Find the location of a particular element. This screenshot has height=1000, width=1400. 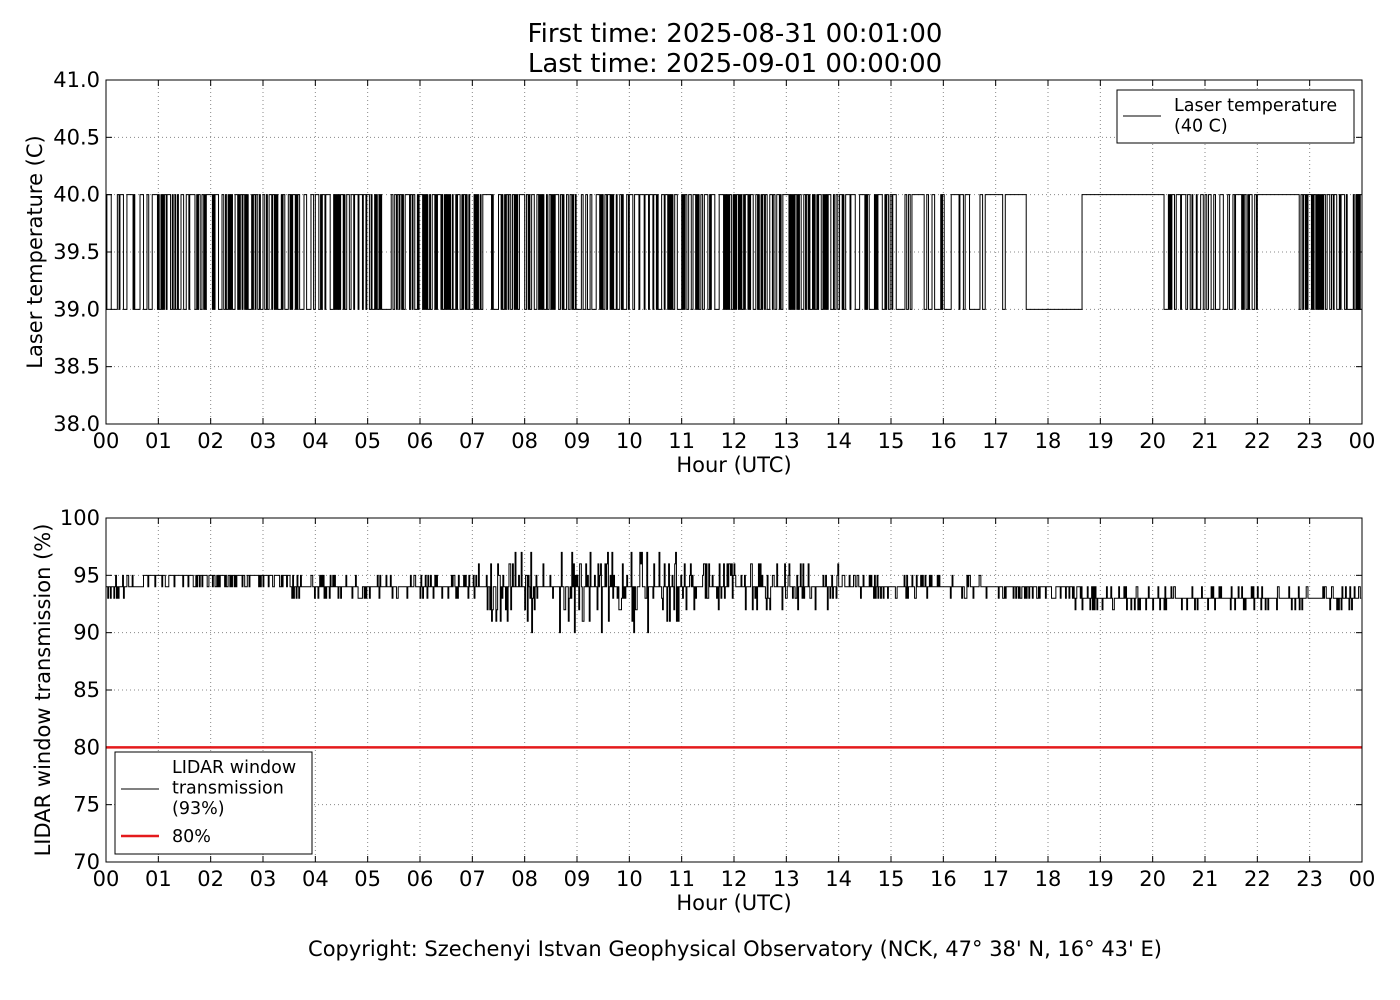

trans-xtick-label: 07 is located at coordinates (472, 879).